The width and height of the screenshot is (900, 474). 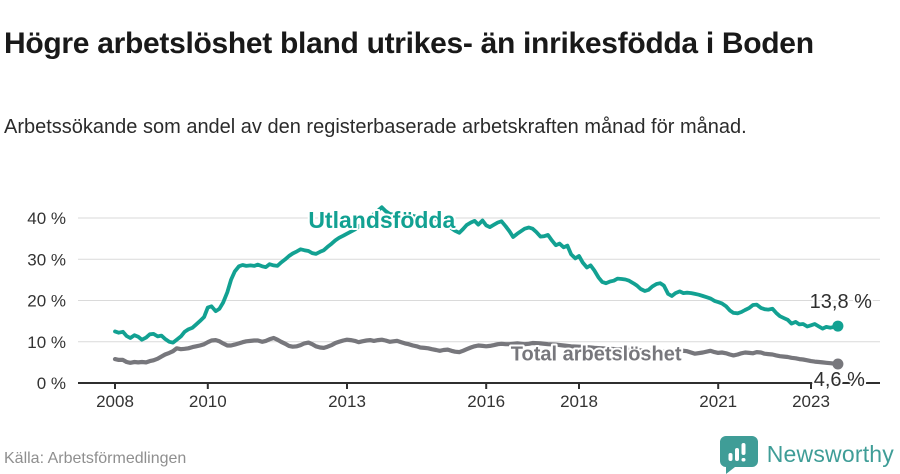 I want to click on newsworthy-icon, so click(x=738, y=455).